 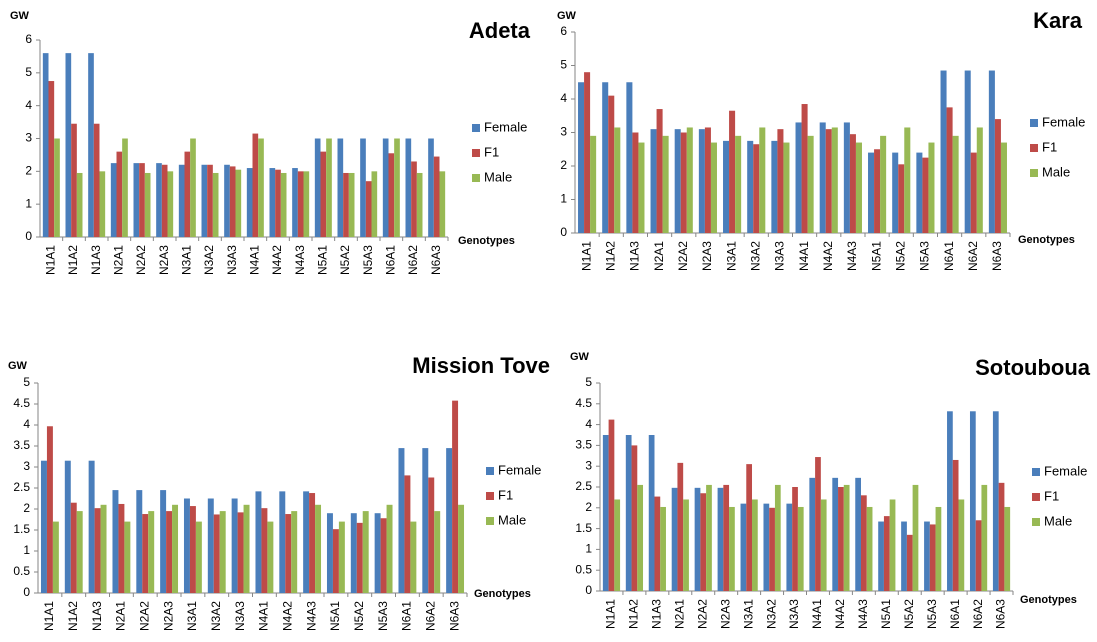 What do you see at coordinates (500, 30) in the screenshot?
I see `chart-title: Adeta` at bounding box center [500, 30].